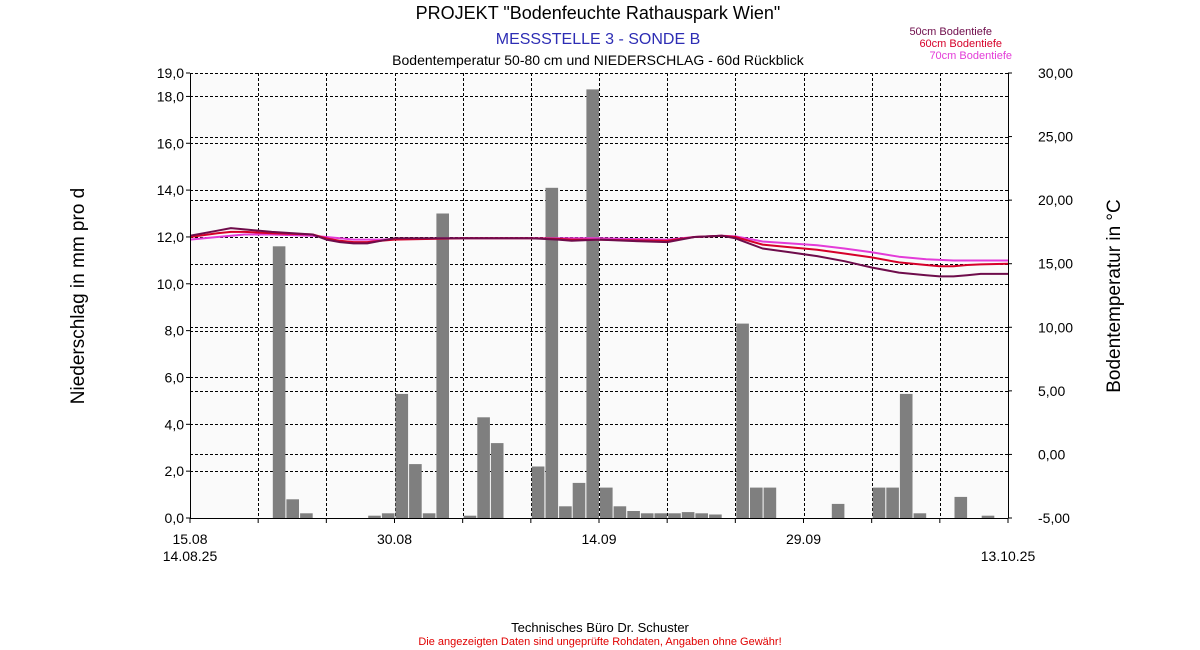 The image size is (1200, 650). What do you see at coordinates (598, 13) in the screenshot?
I see `chart-title: PROJEKT "Bodenfeuchte Rathauspark Wien"` at bounding box center [598, 13].